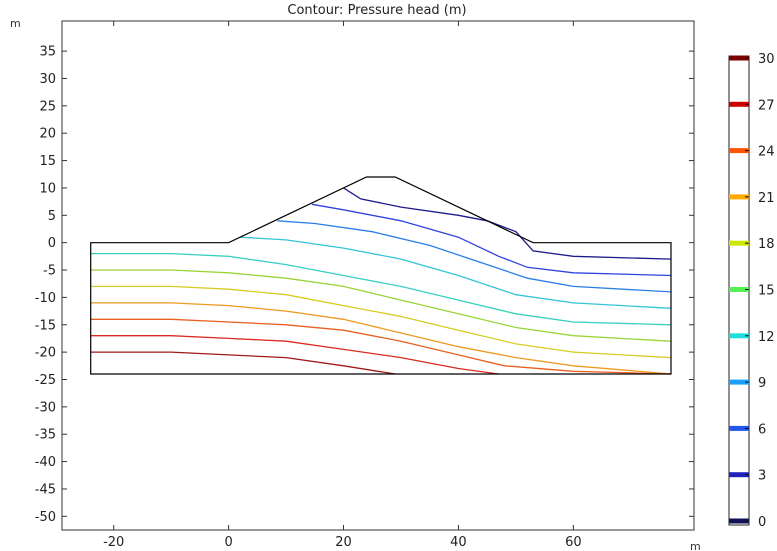 This screenshot has height=551, width=777. Describe the element at coordinates (766, 152) in the screenshot. I see `color-legend-label: 24` at that location.